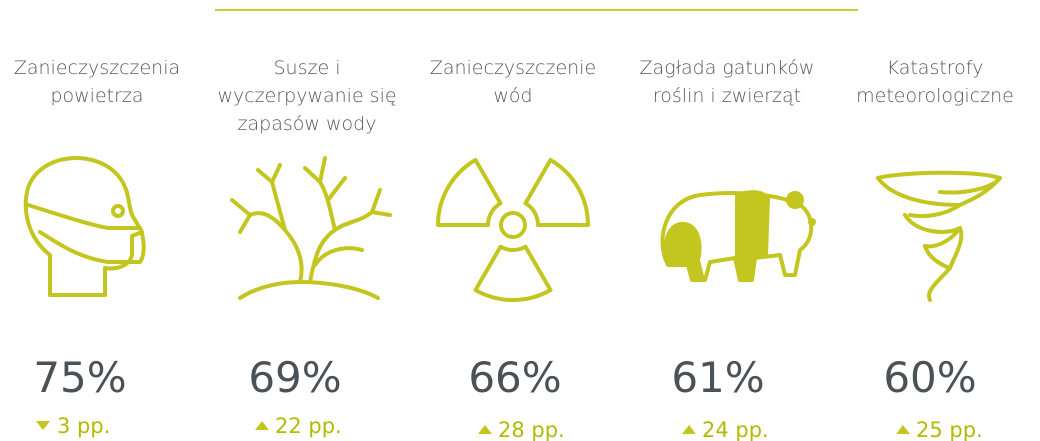 This screenshot has width=1040, height=441. Describe the element at coordinates (929, 377) in the screenshot. I see `percent: 60%` at that location.